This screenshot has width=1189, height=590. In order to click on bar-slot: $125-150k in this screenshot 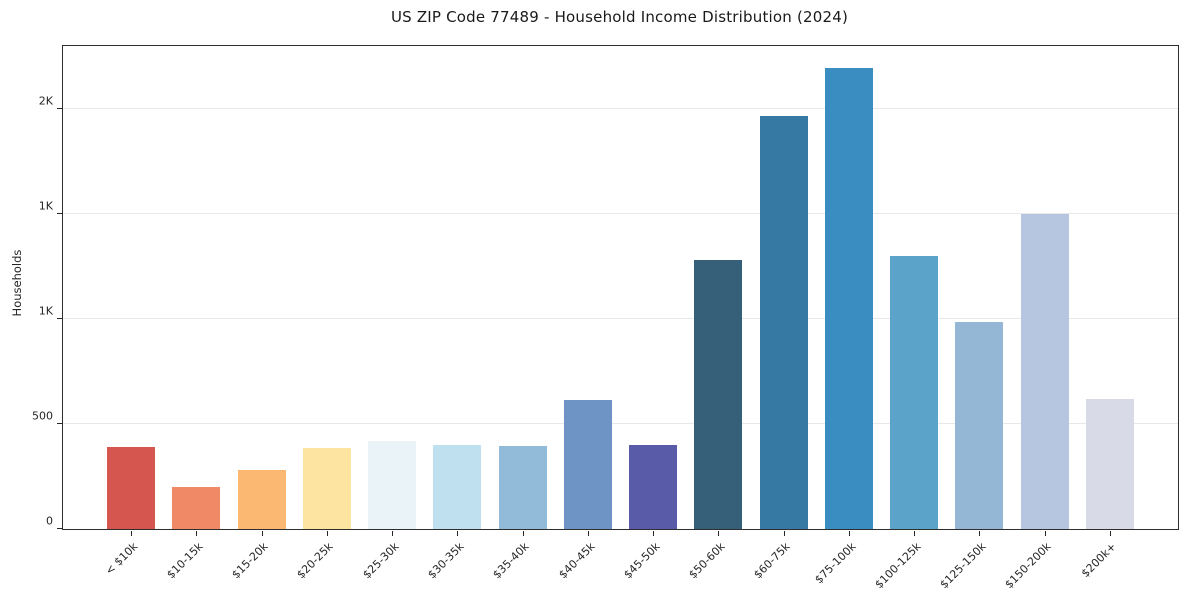, I will do `click(970, 318)`.